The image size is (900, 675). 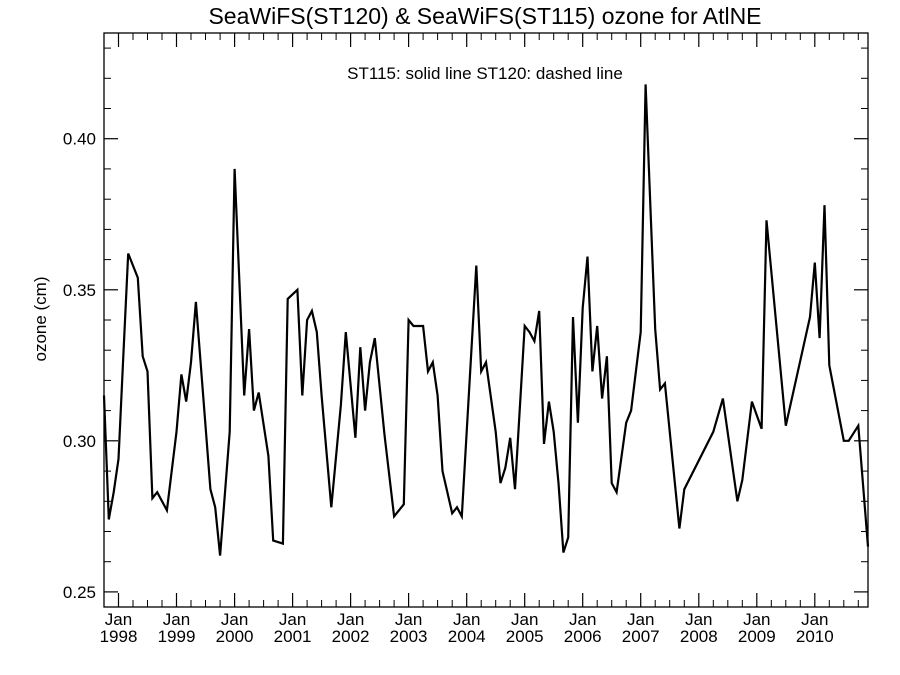 What do you see at coordinates (119, 636) in the screenshot?
I see `x-tick-year-label: 1998` at bounding box center [119, 636].